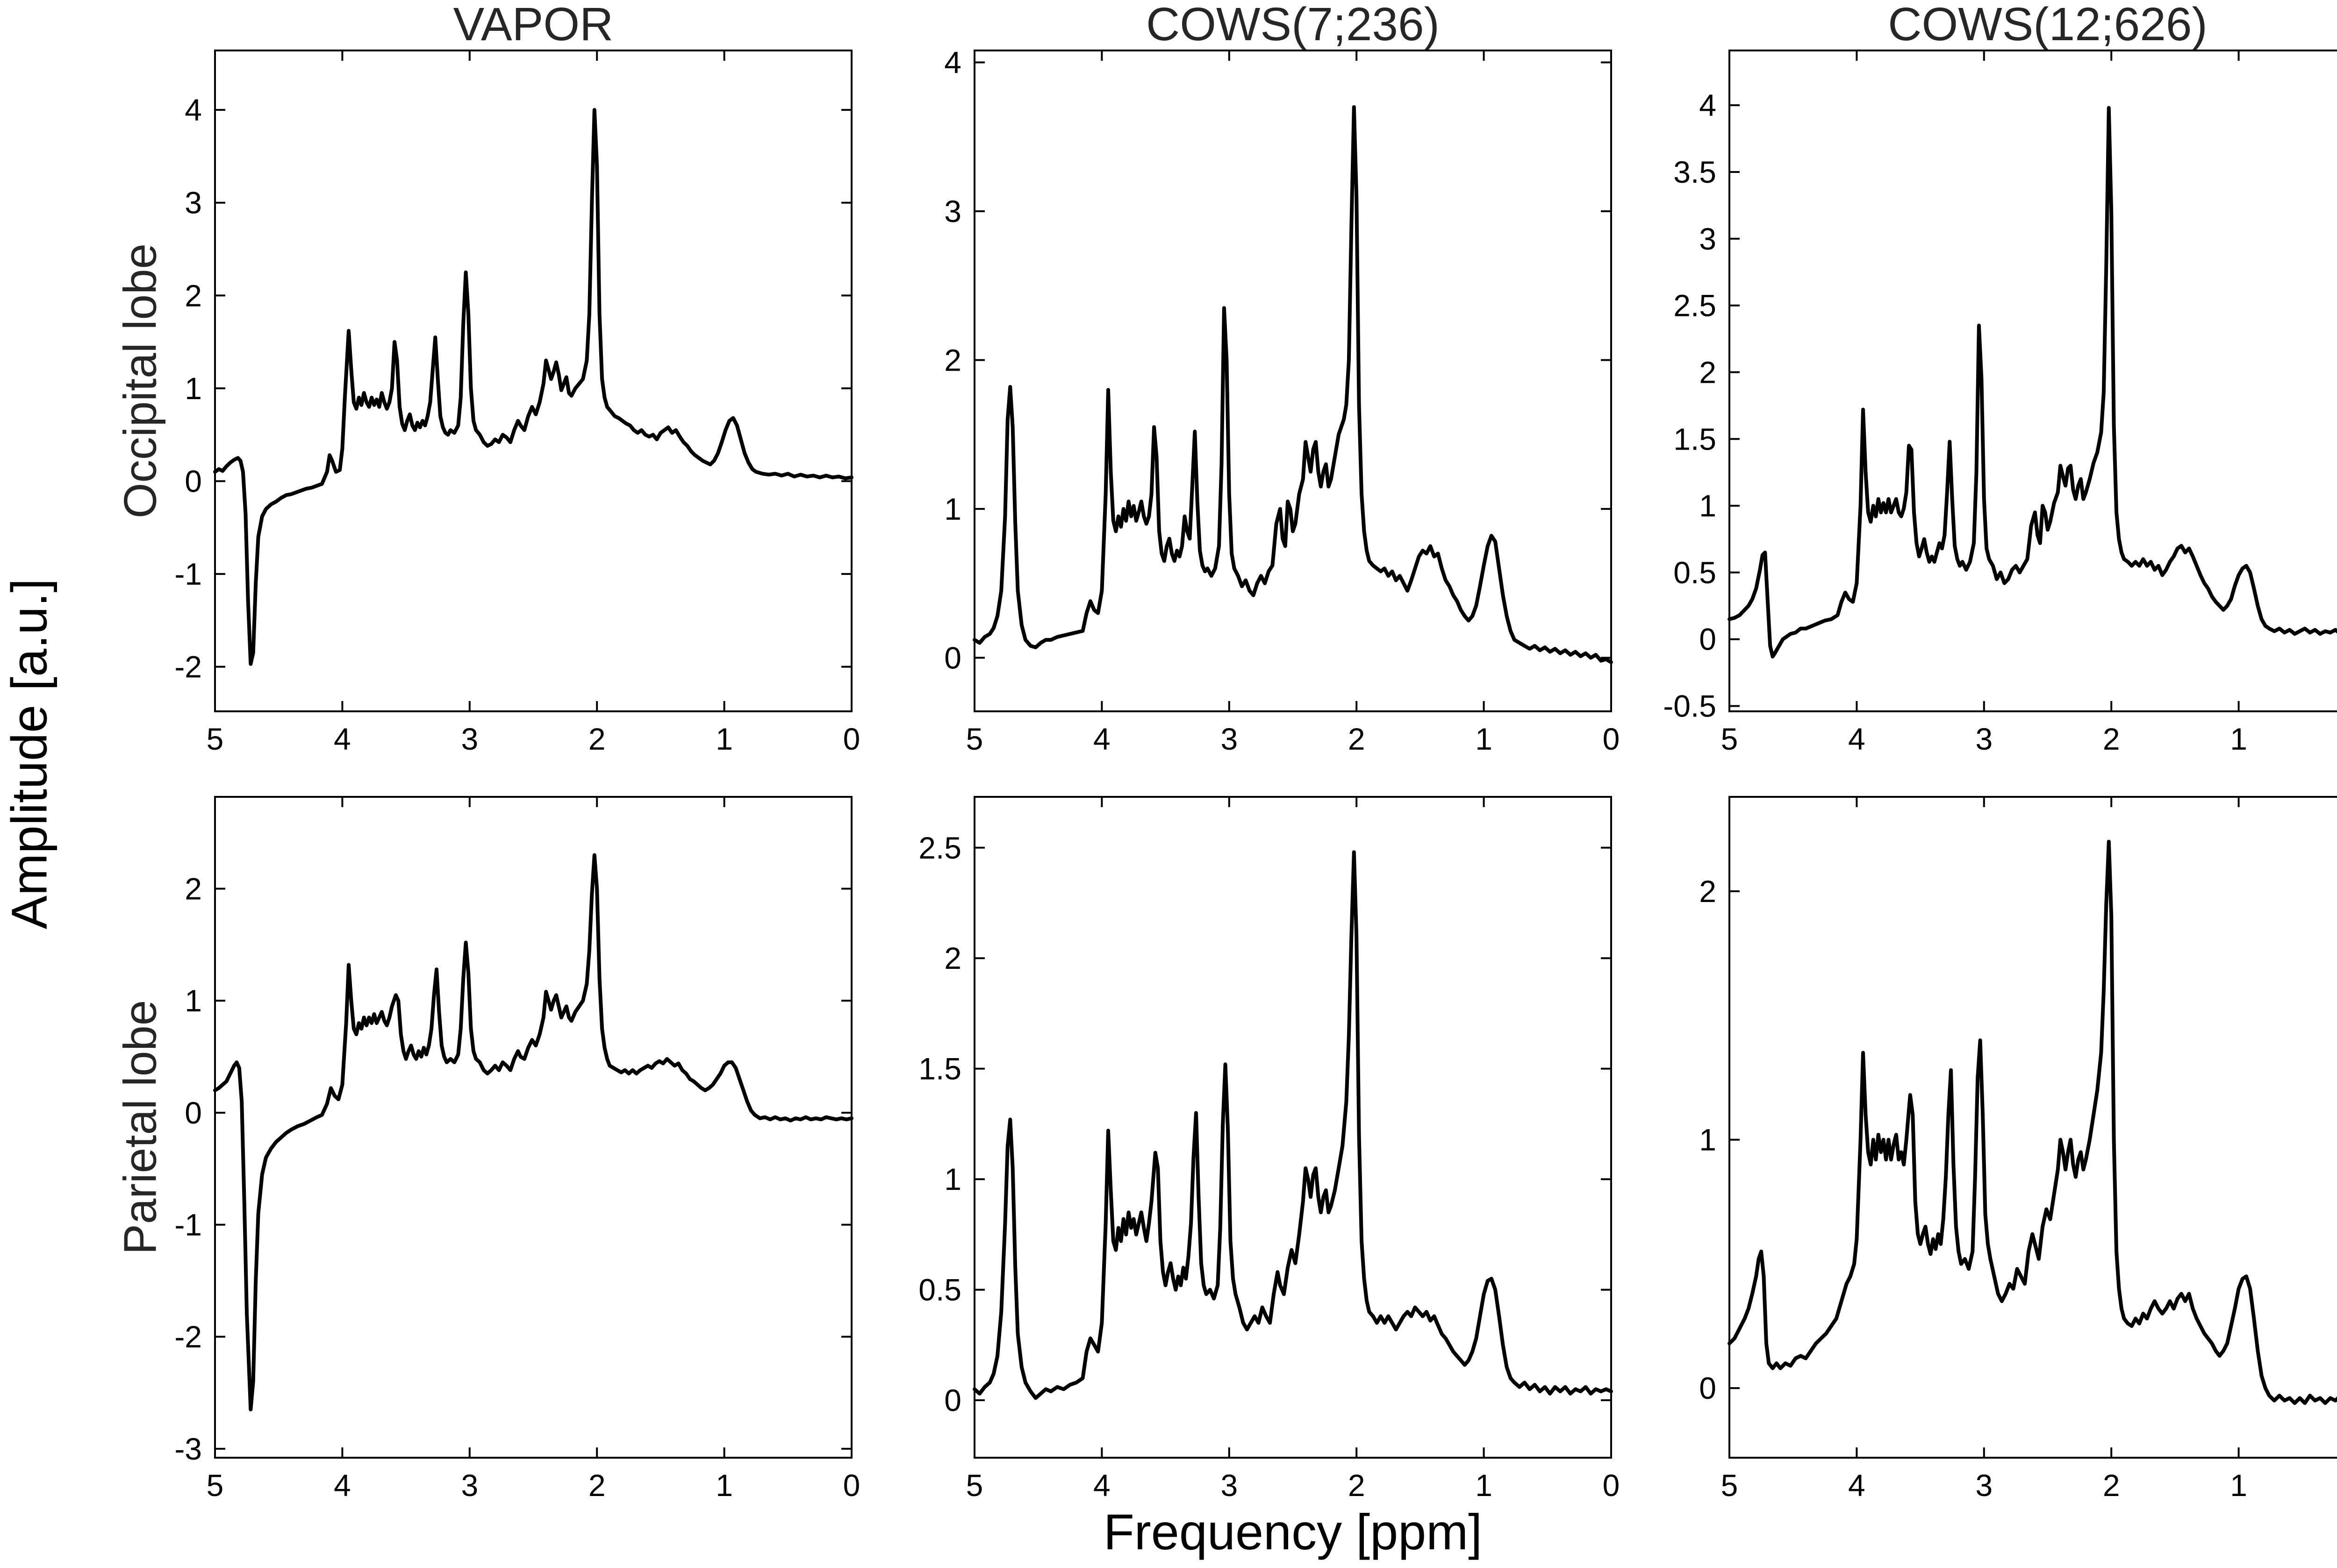 Image resolution: width=2337 pixels, height=1568 pixels. I want to click on column-title-cows-7-236: COWS(7;236), so click(1293, 25).